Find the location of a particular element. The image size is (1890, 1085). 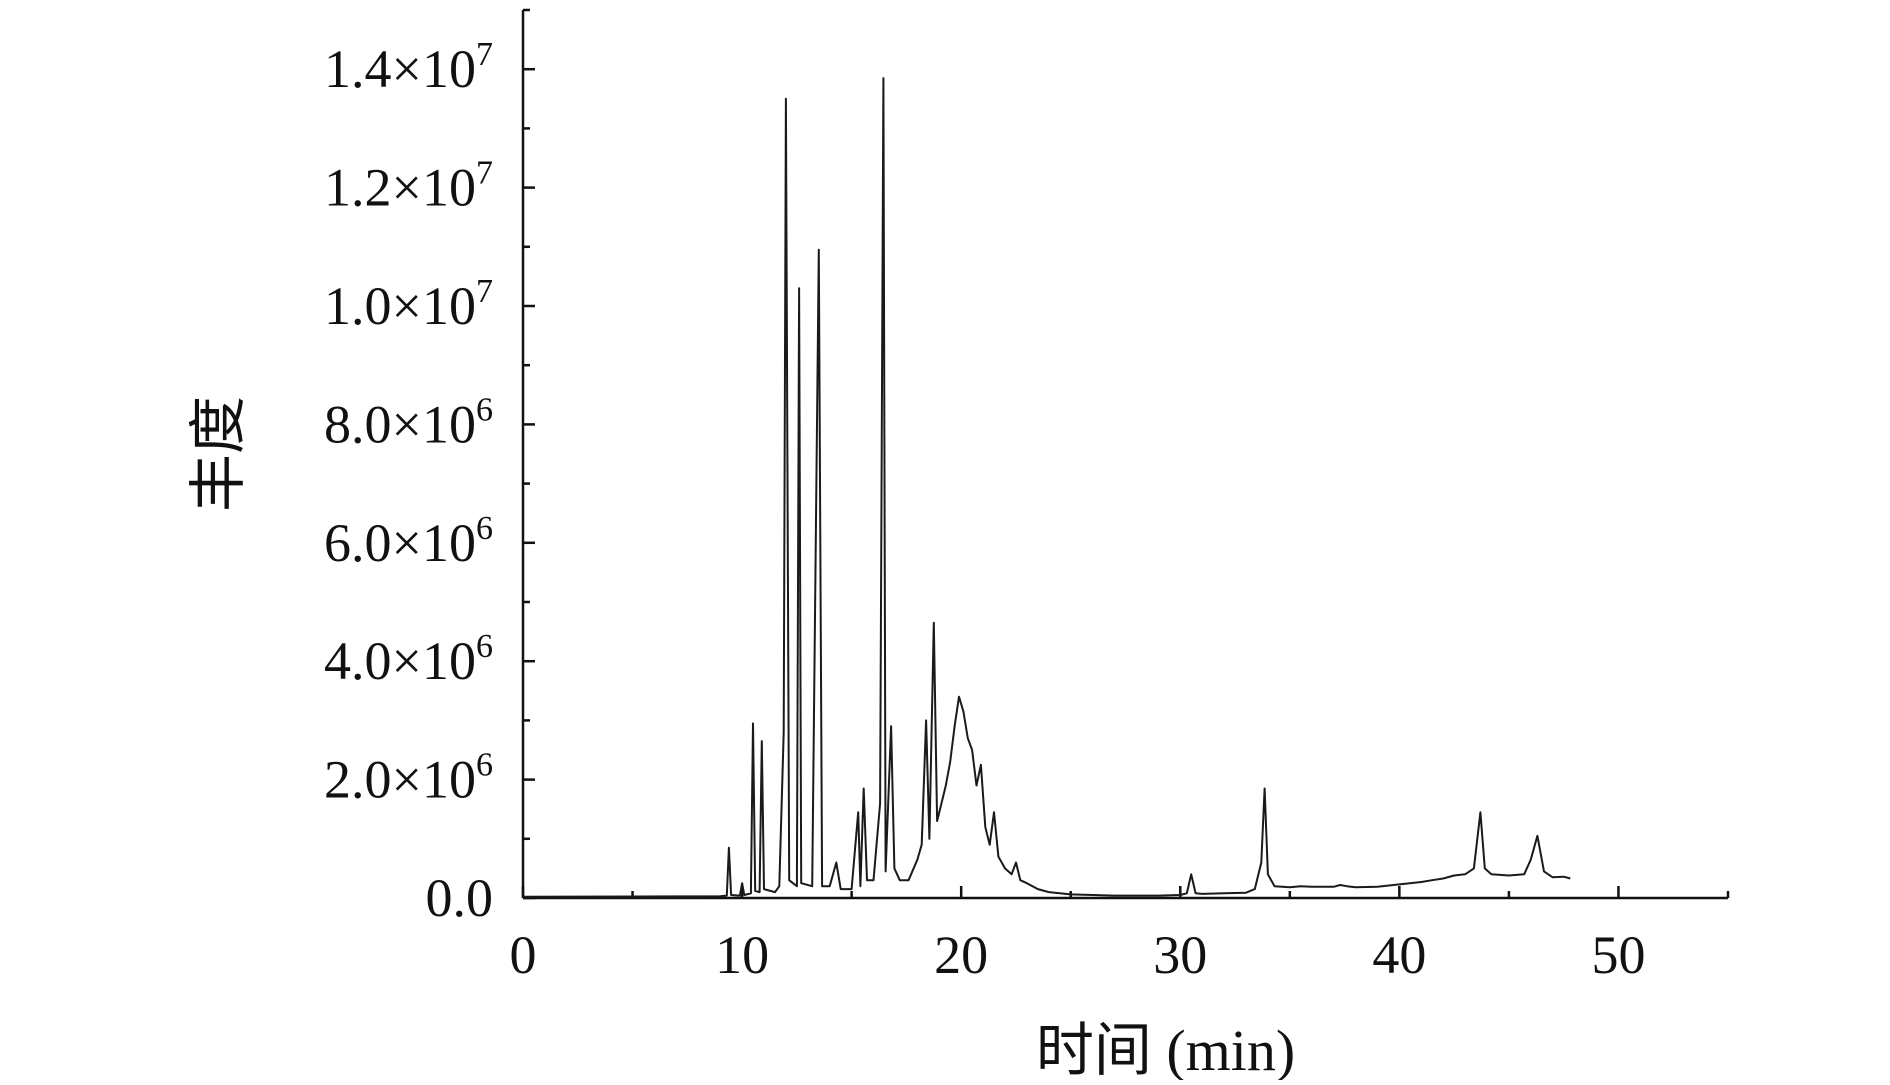

y-tick-label: 2.0×10⁶ is located at coordinates (408, 778).